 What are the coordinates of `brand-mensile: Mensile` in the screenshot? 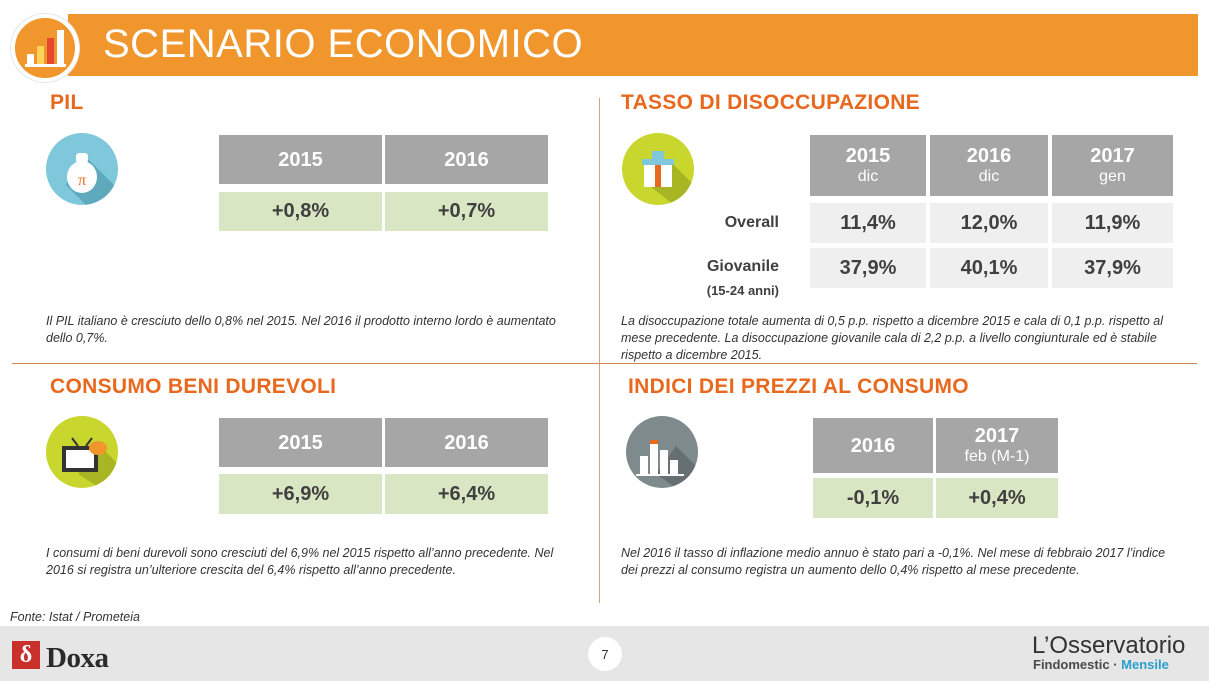 It's located at (1145, 664).